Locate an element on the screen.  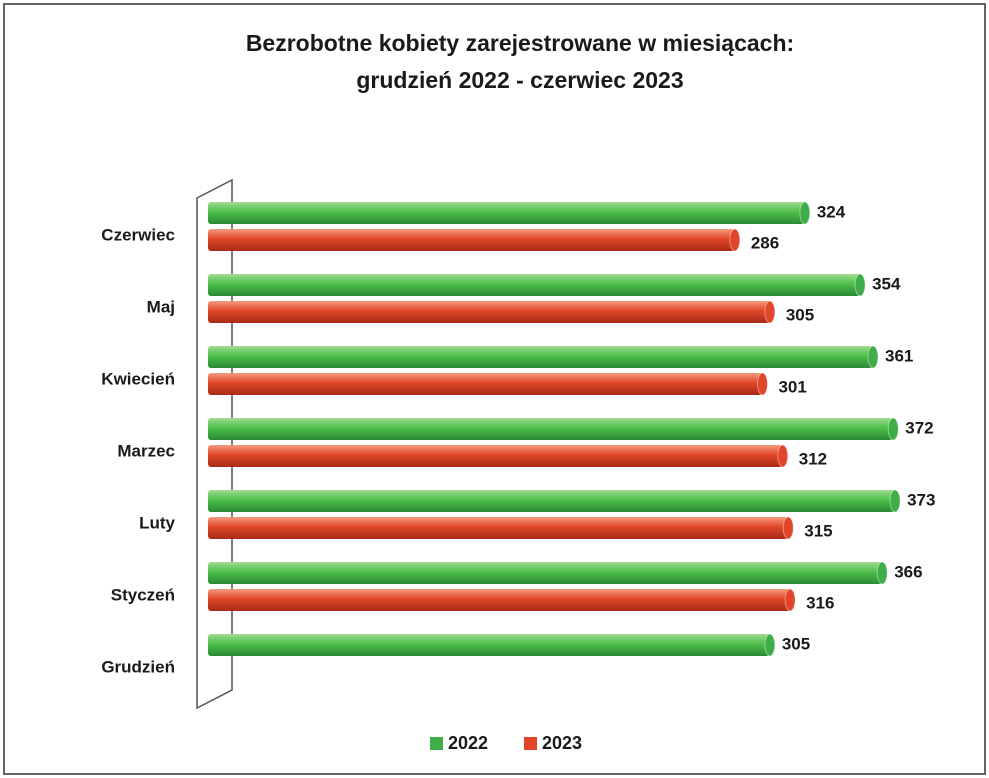
y-tick-label: Styczeń is located at coordinates (143, 594).